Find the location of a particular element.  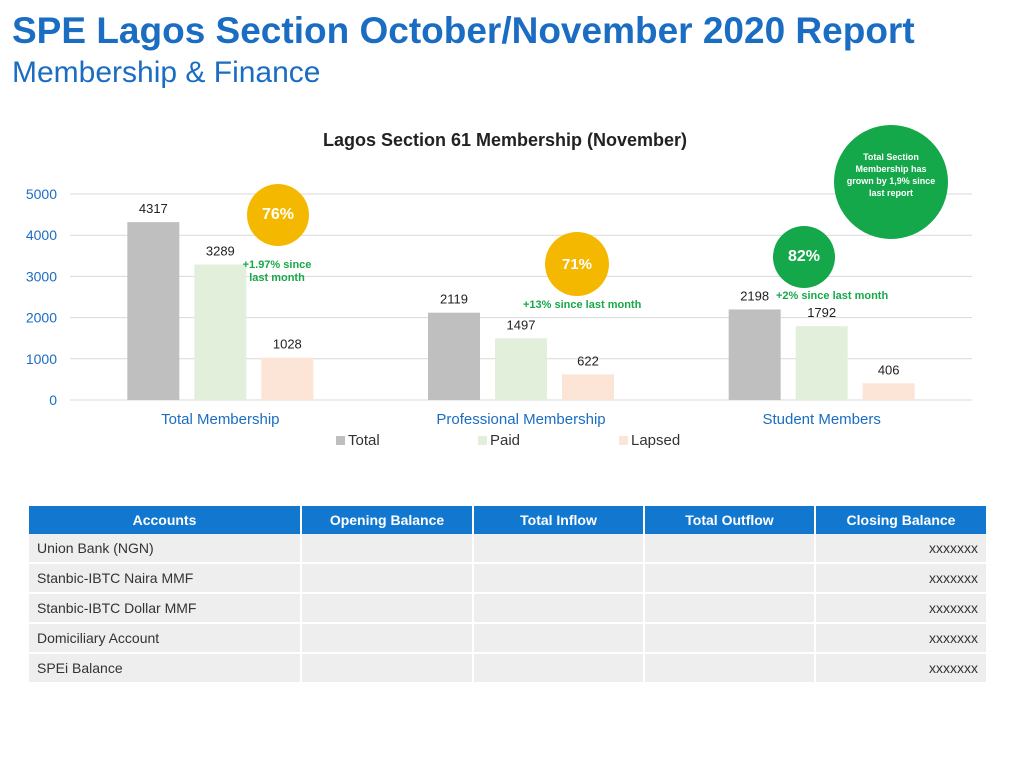

column-header-total-outflow: Total Outflow is located at coordinates (730, 520).